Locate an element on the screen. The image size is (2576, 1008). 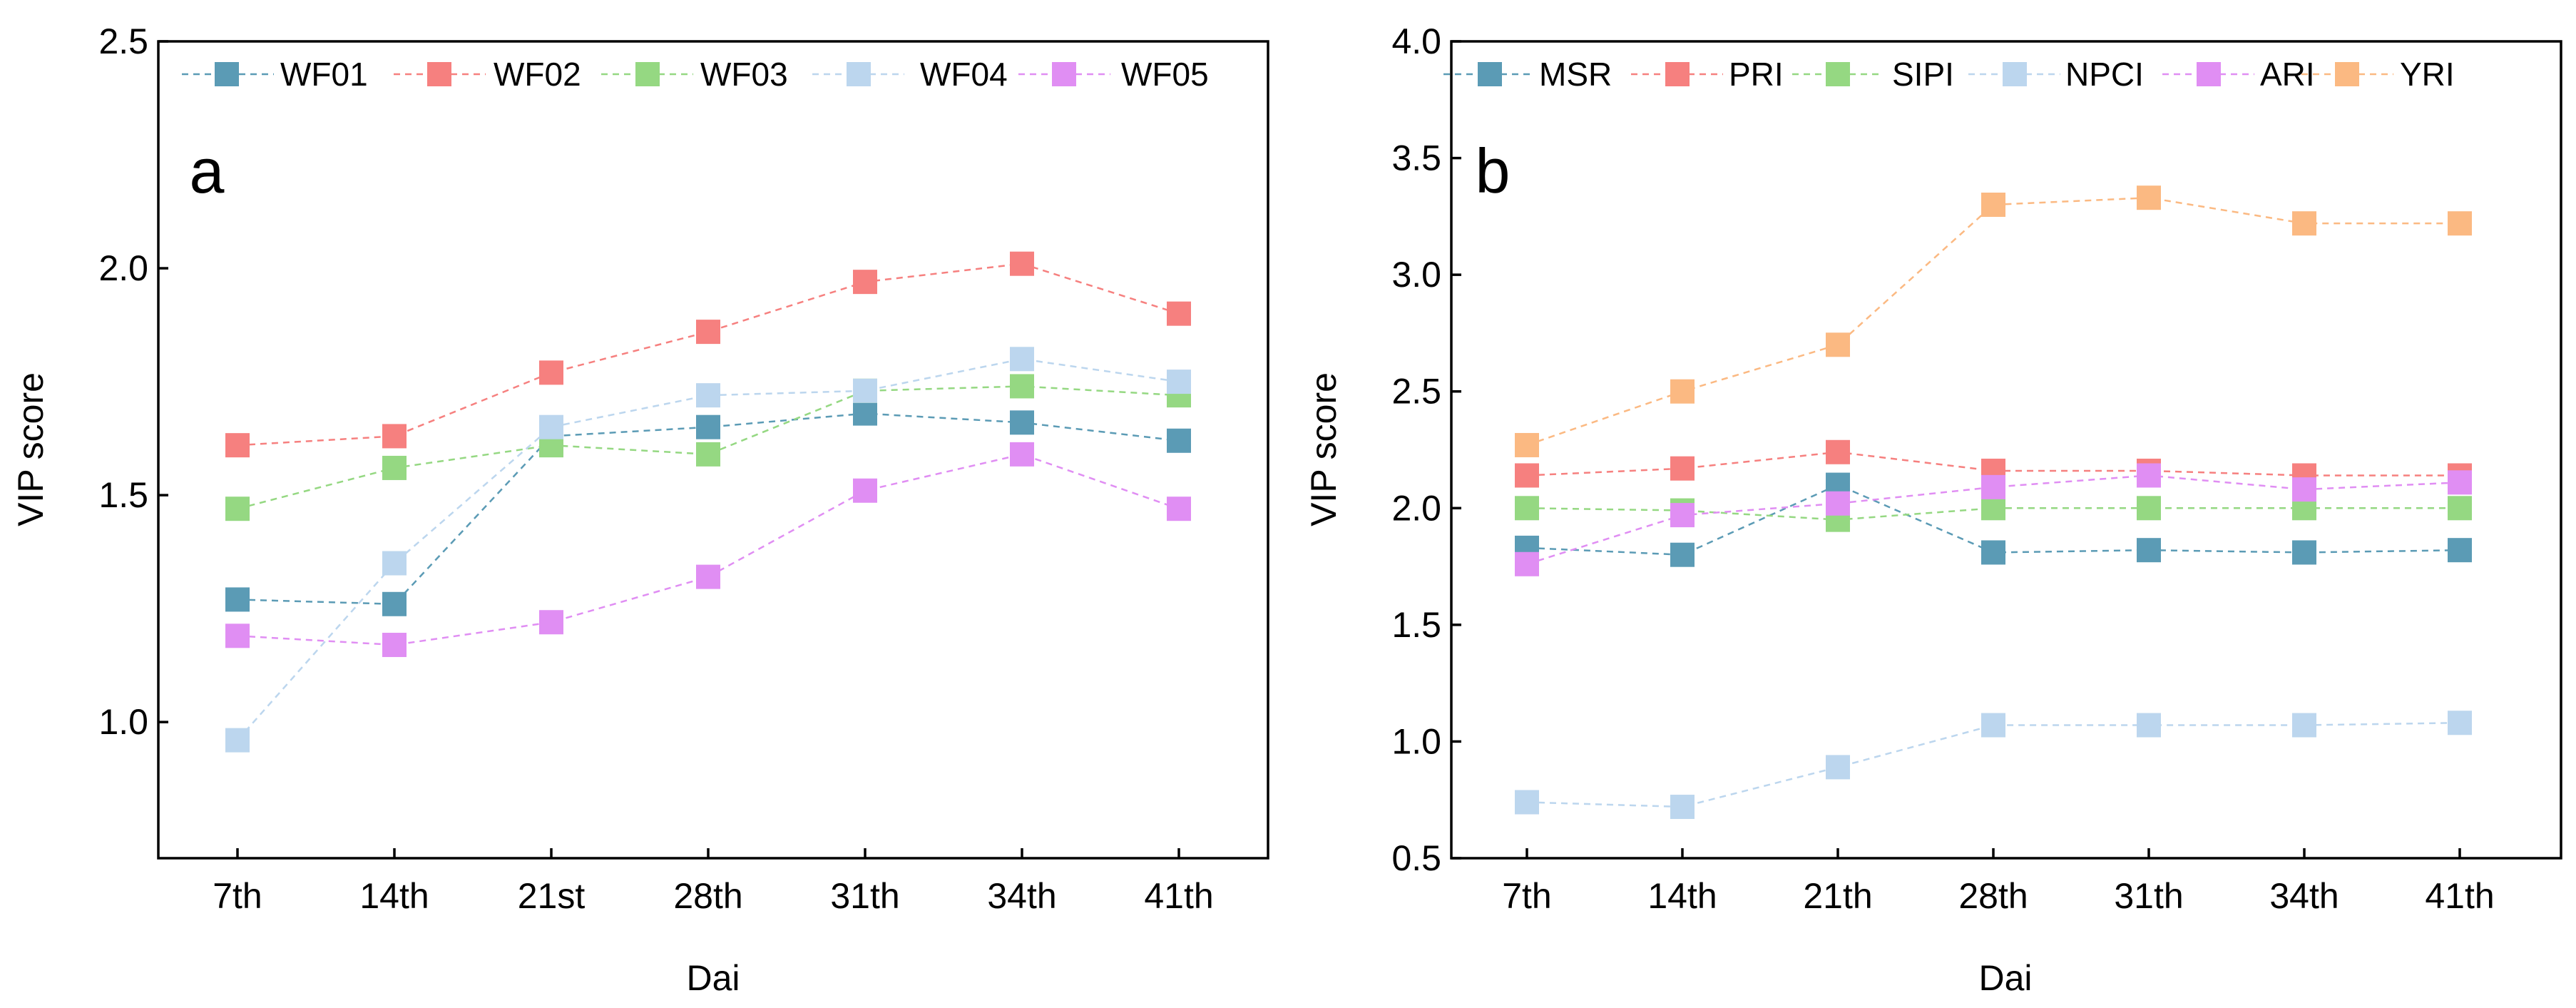
legend-item-ari: ARI is located at coordinates (2238, 74).